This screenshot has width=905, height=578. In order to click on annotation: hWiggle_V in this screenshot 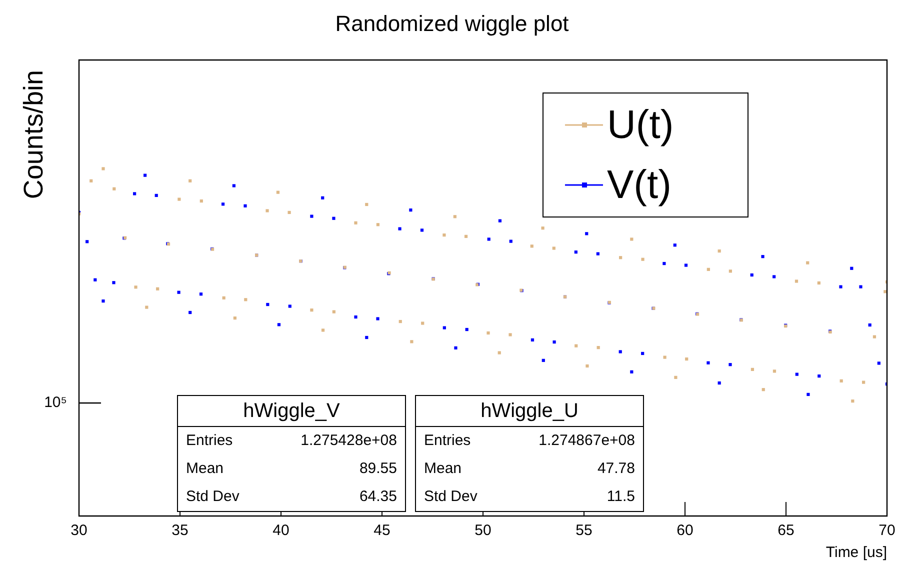, I will do `click(291, 411)`.